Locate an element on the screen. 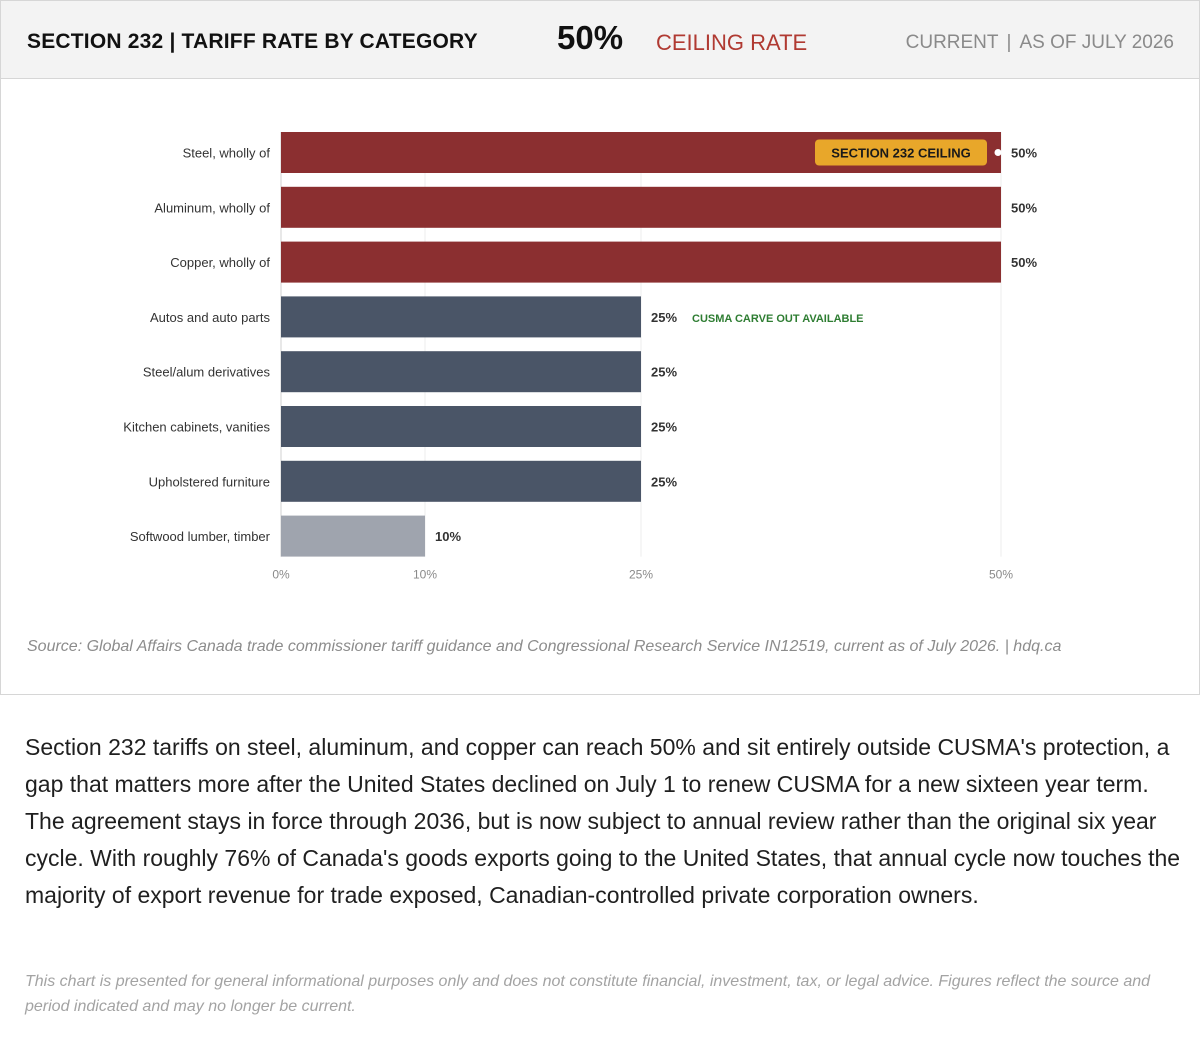  status-line: CURRENT | AS OF JULY 2026 is located at coordinates (1040, 43).